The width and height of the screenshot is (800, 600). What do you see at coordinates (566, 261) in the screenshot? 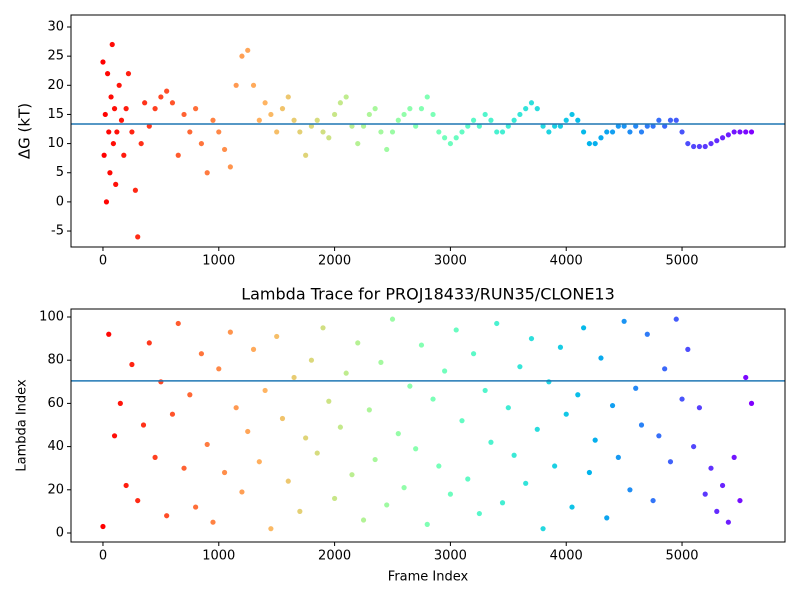
I see `x-tick-label: 4000` at bounding box center [566, 261].